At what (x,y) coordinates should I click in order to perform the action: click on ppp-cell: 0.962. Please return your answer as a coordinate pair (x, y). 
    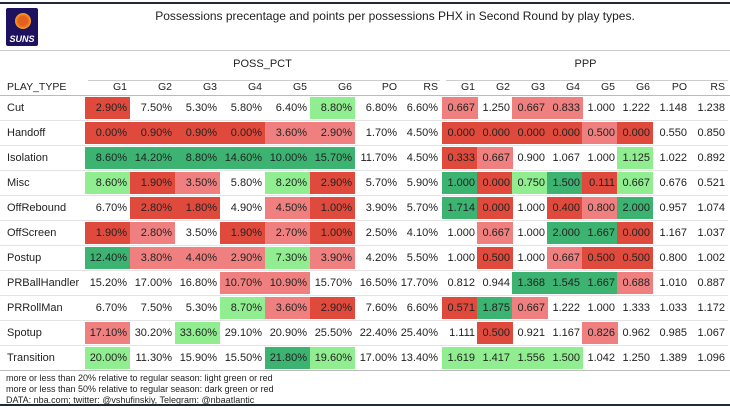
    Looking at the image, I should click on (636, 333).